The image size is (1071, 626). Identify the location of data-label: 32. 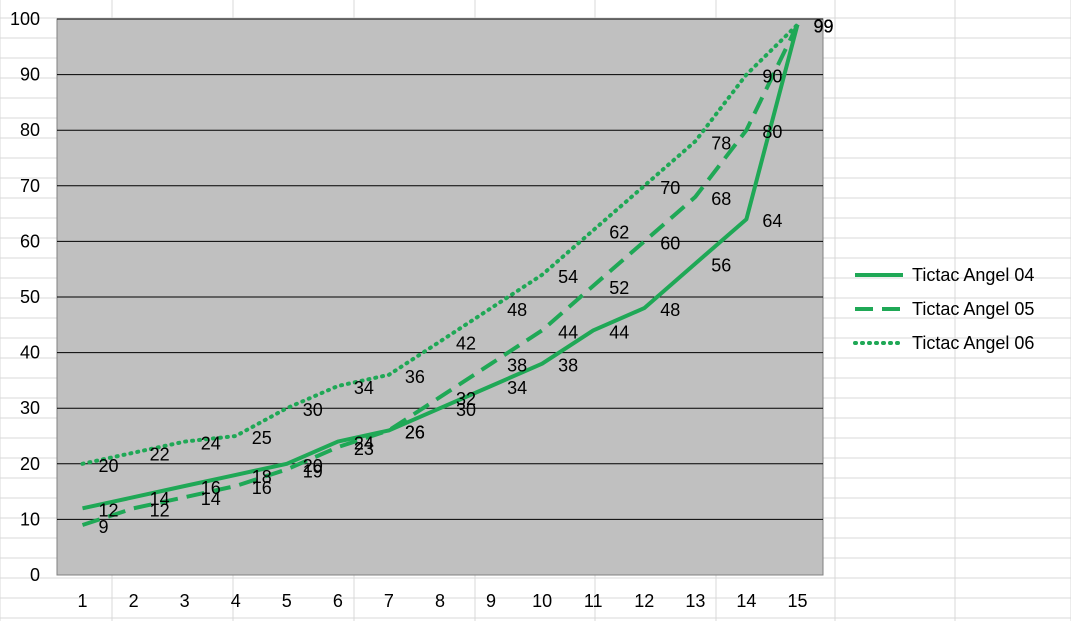
(466, 399).